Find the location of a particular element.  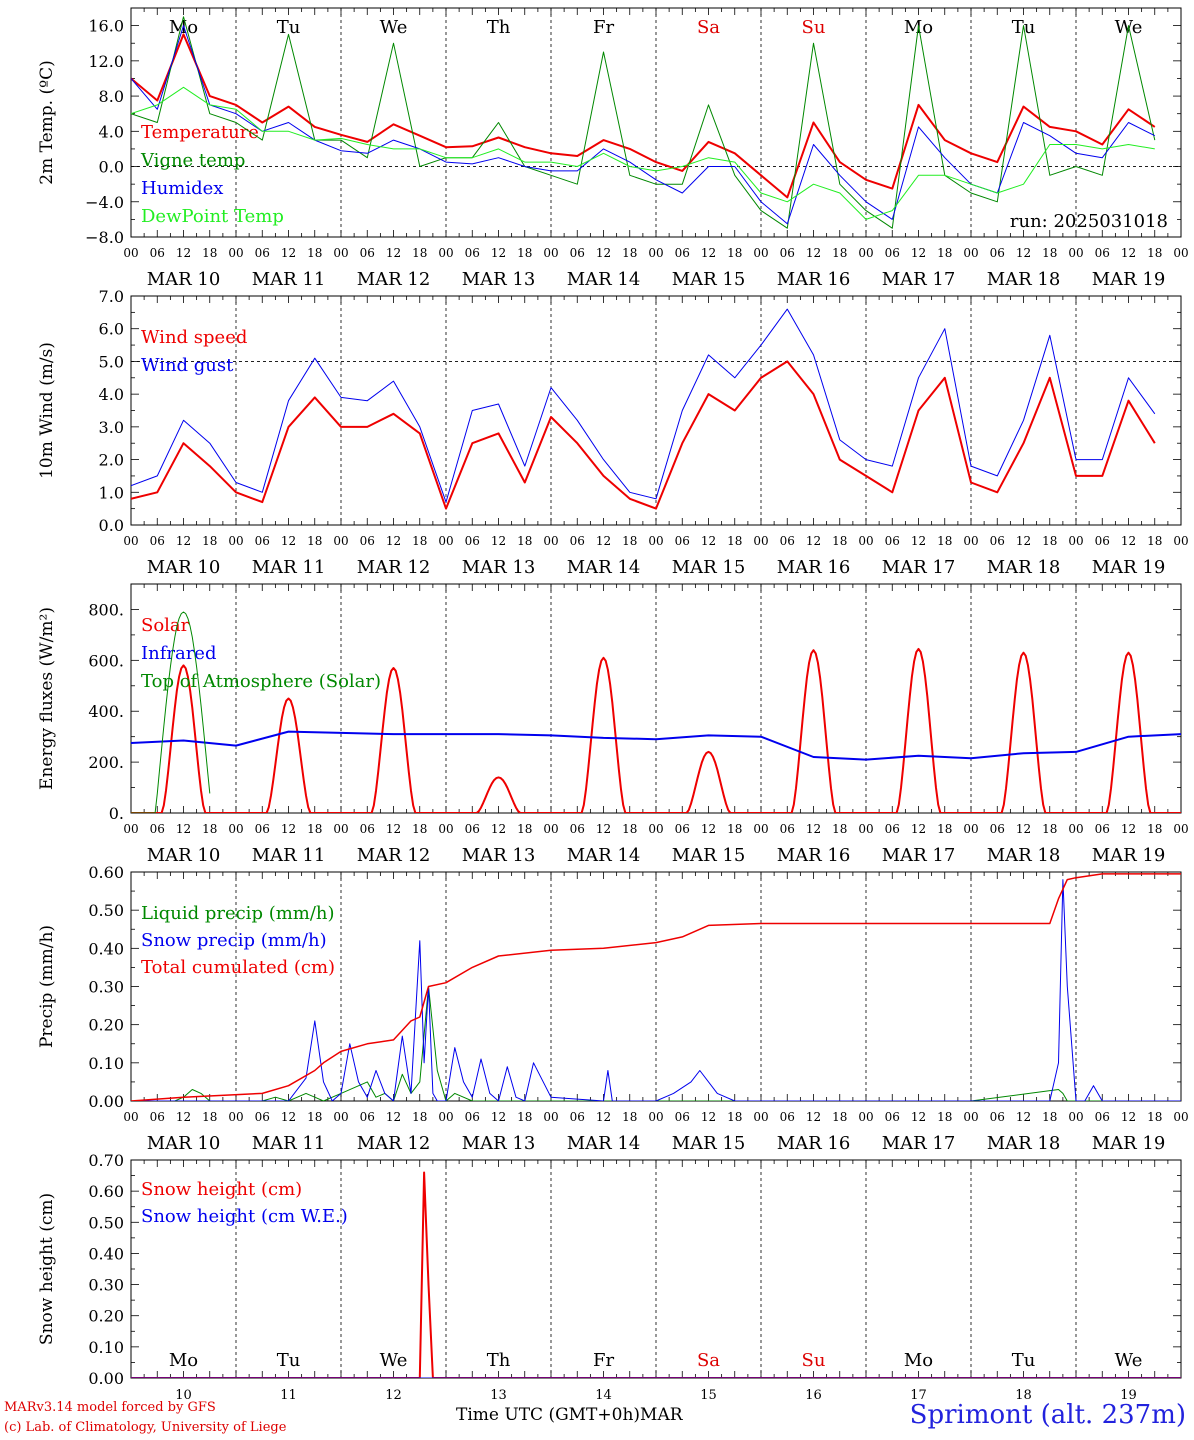

day-number-label: 18 is located at coordinates (1023, 1395).